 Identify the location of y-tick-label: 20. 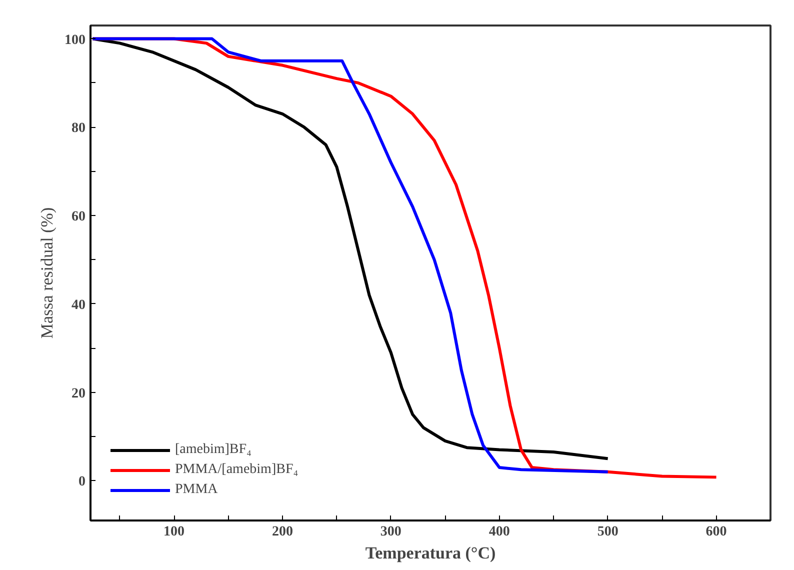
(79, 394).